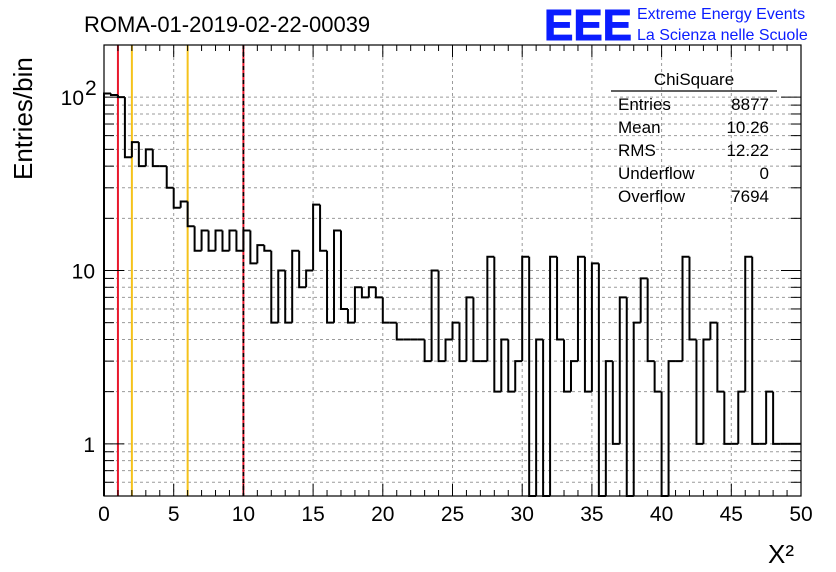  What do you see at coordinates (72, 98) in the screenshot?
I see `y-tick-label: 10` at bounding box center [72, 98].